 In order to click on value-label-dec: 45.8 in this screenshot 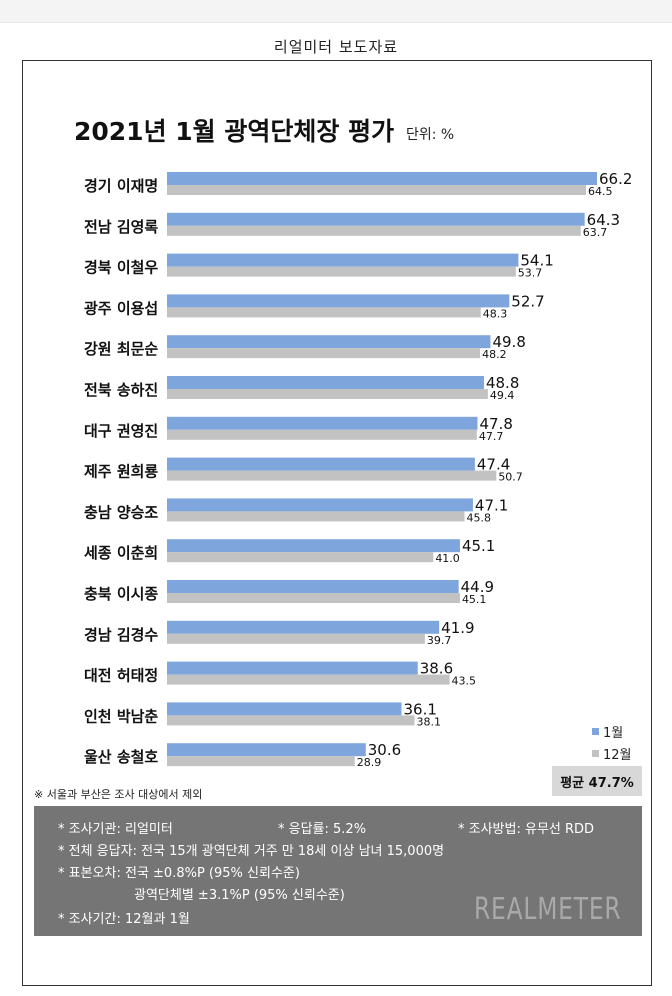, I will do `click(478, 517)`.